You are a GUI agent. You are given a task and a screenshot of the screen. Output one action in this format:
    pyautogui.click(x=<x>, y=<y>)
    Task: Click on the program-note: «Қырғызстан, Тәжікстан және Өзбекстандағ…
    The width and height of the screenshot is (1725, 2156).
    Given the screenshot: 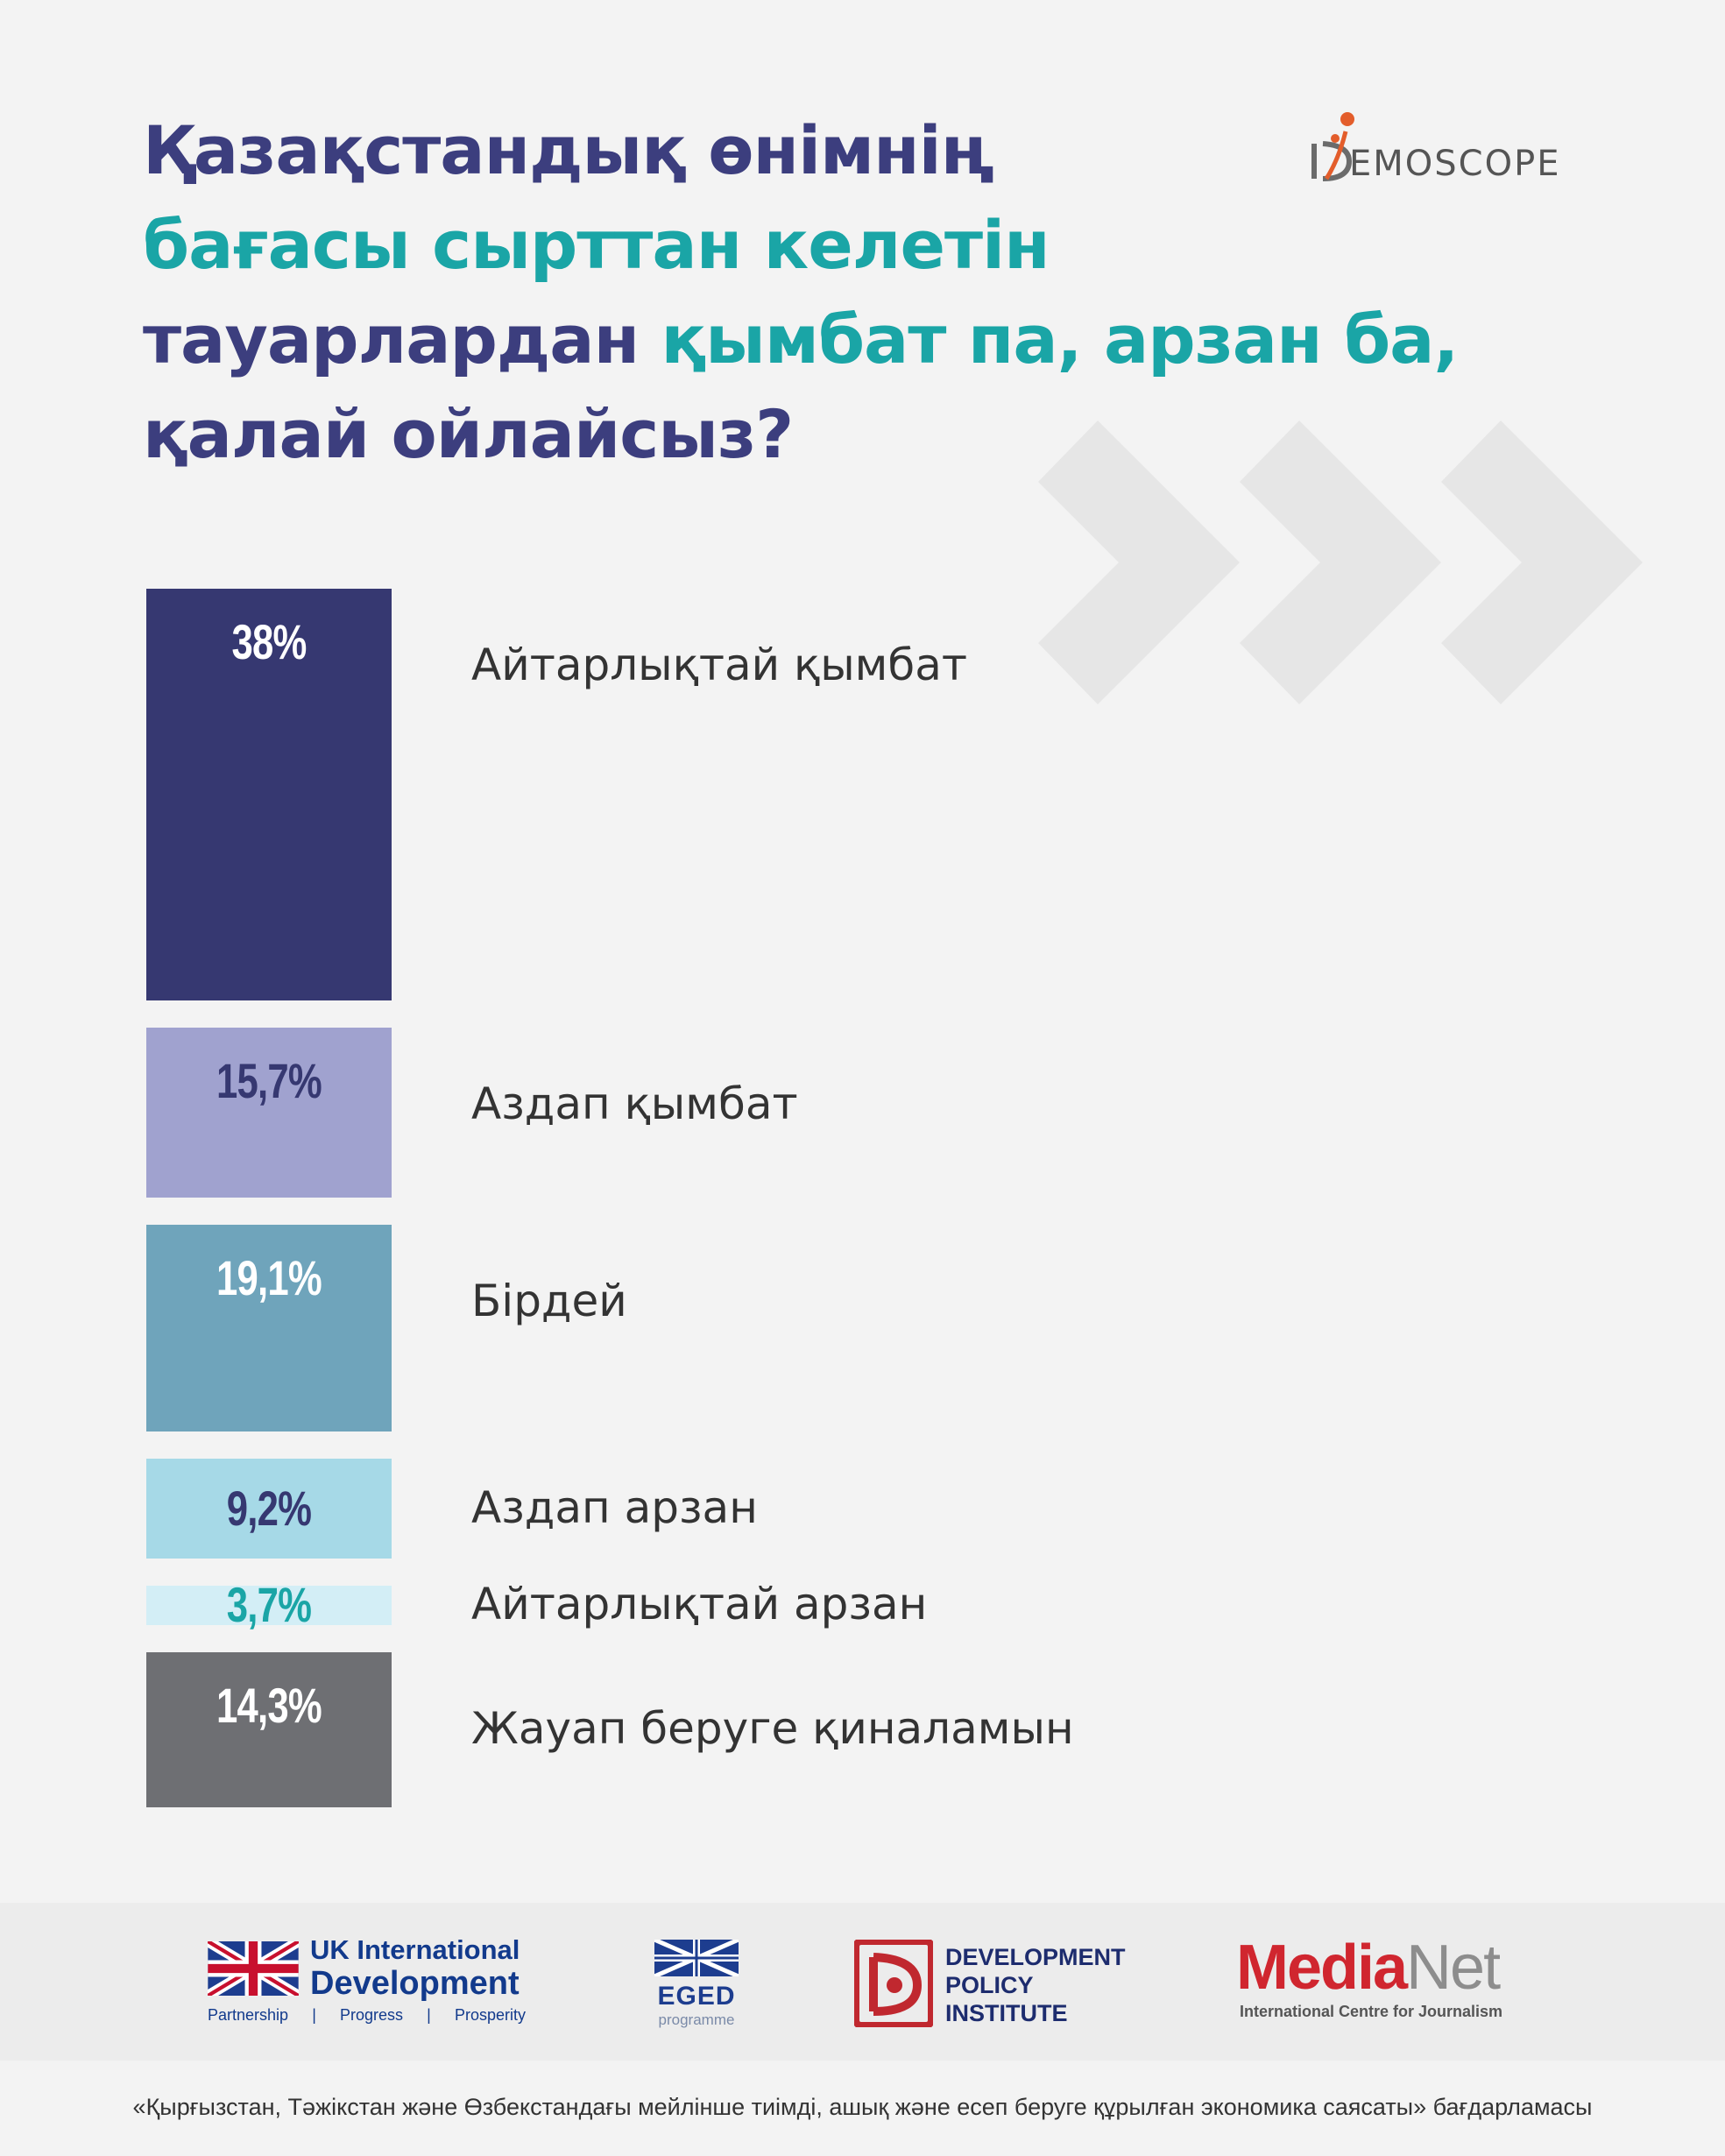 What is the action you would take?
    pyautogui.click(x=862, y=2107)
    